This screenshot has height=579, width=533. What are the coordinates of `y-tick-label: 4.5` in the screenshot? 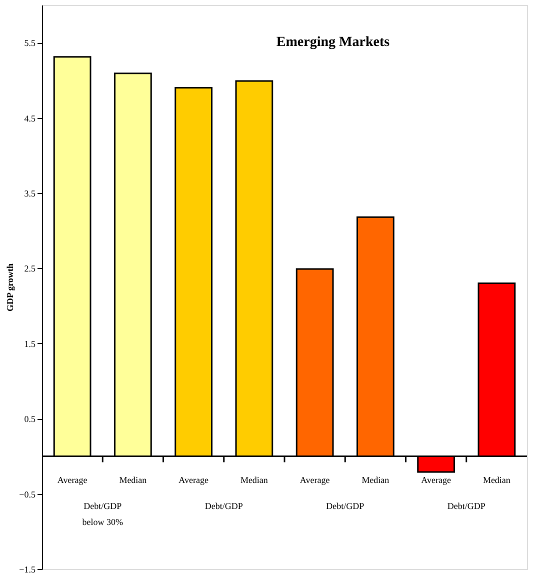 It's located at (30, 118).